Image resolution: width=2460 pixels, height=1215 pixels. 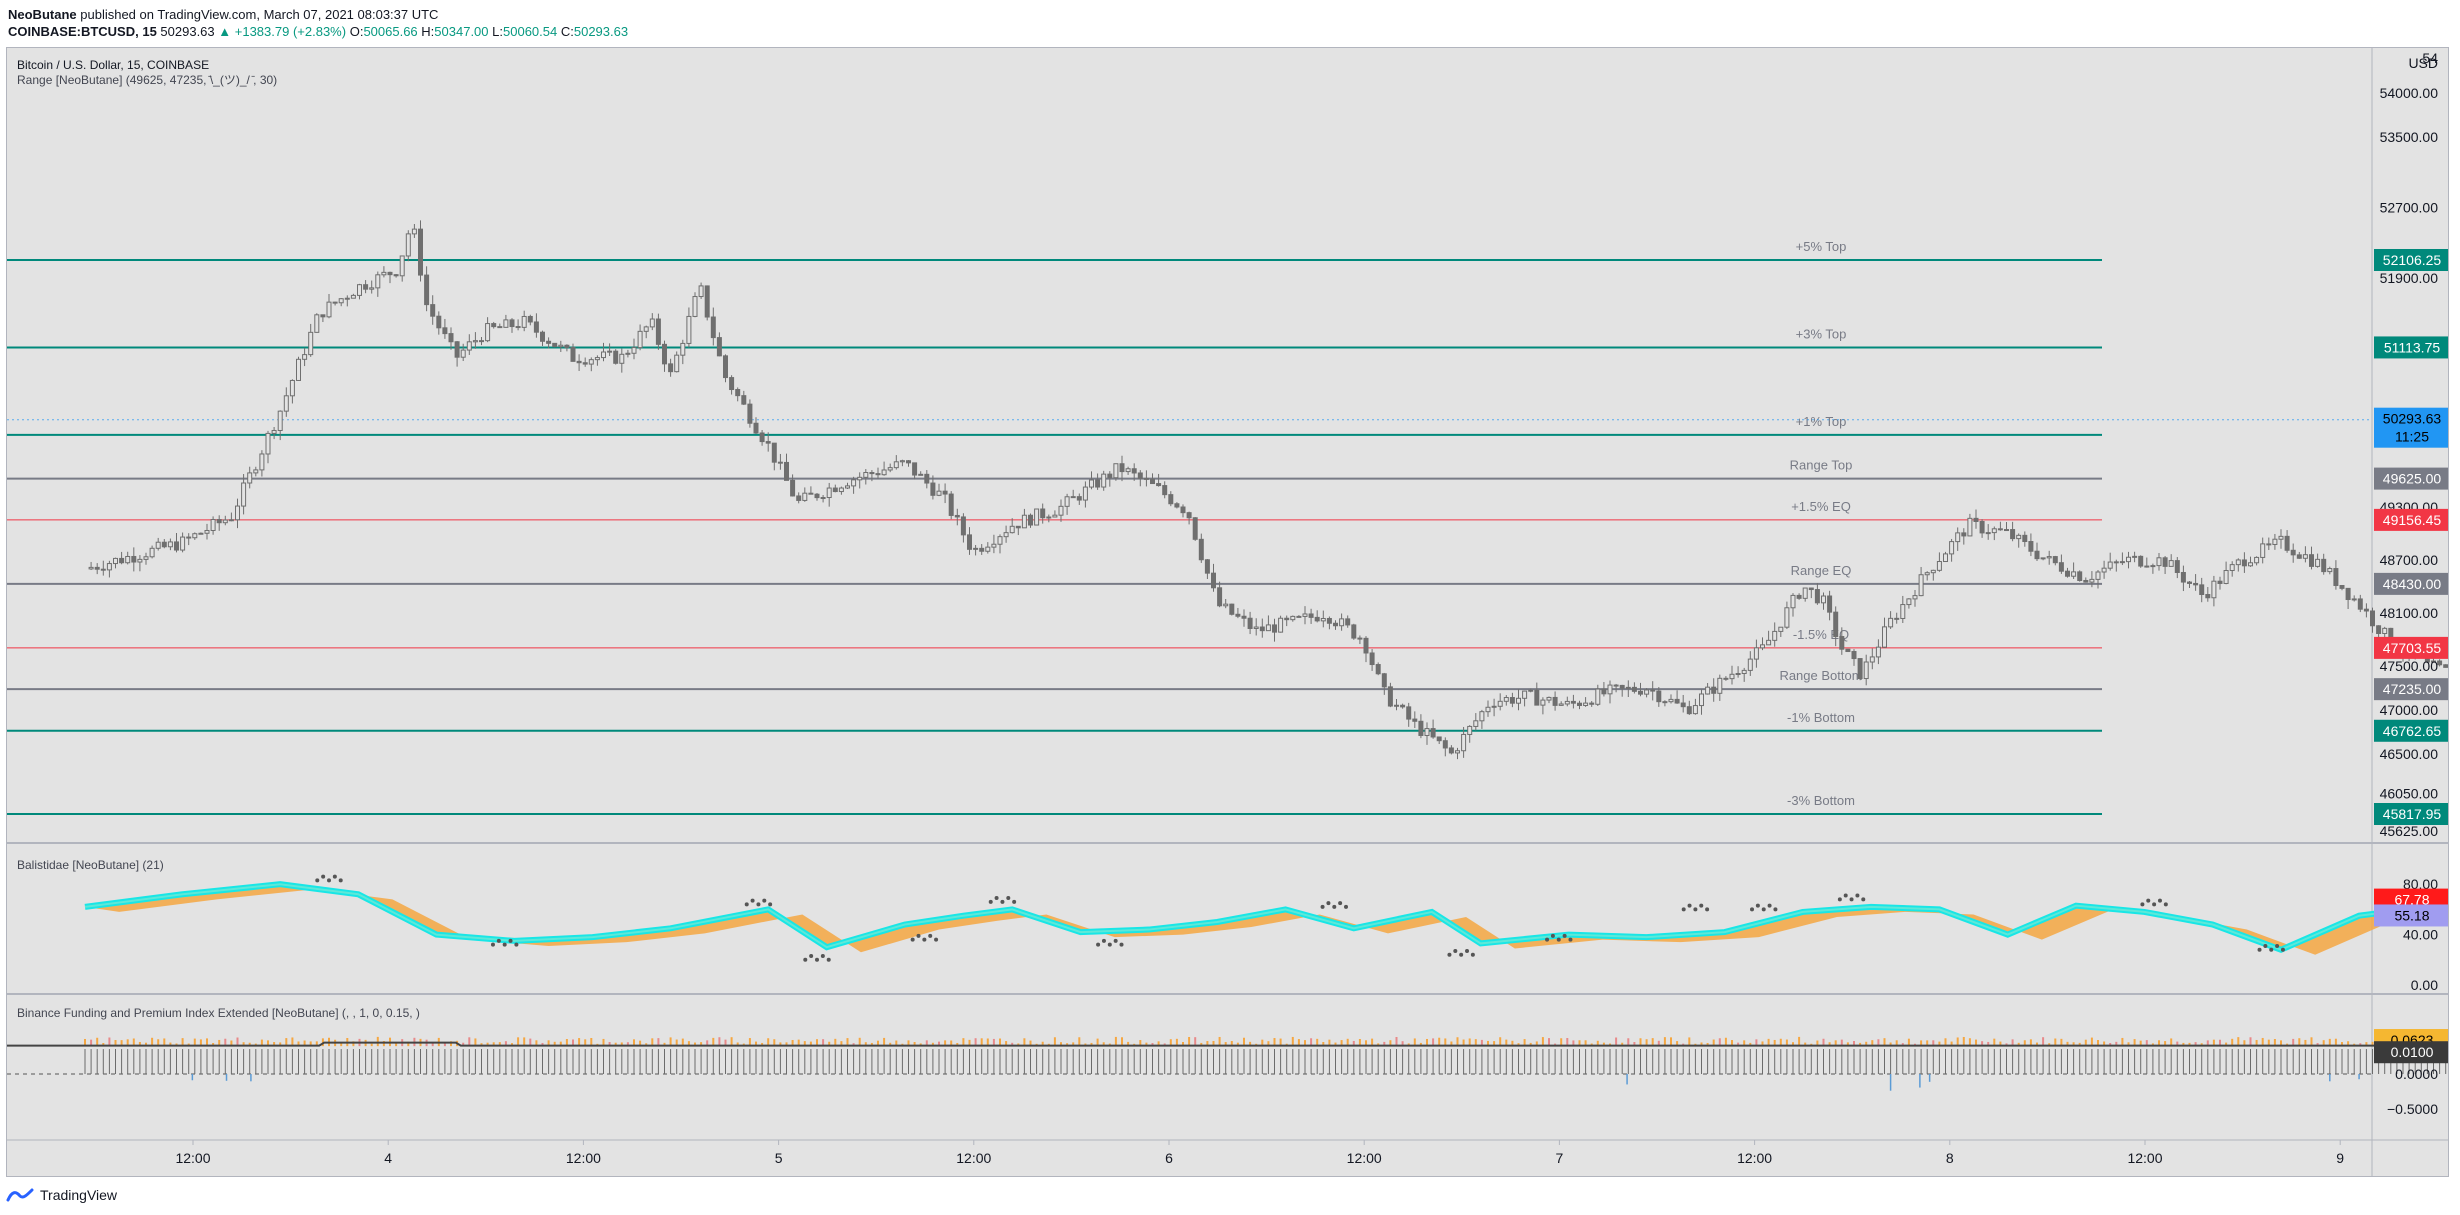 I want to click on oscillator-value-badge: 67.78, so click(x=2411, y=900).